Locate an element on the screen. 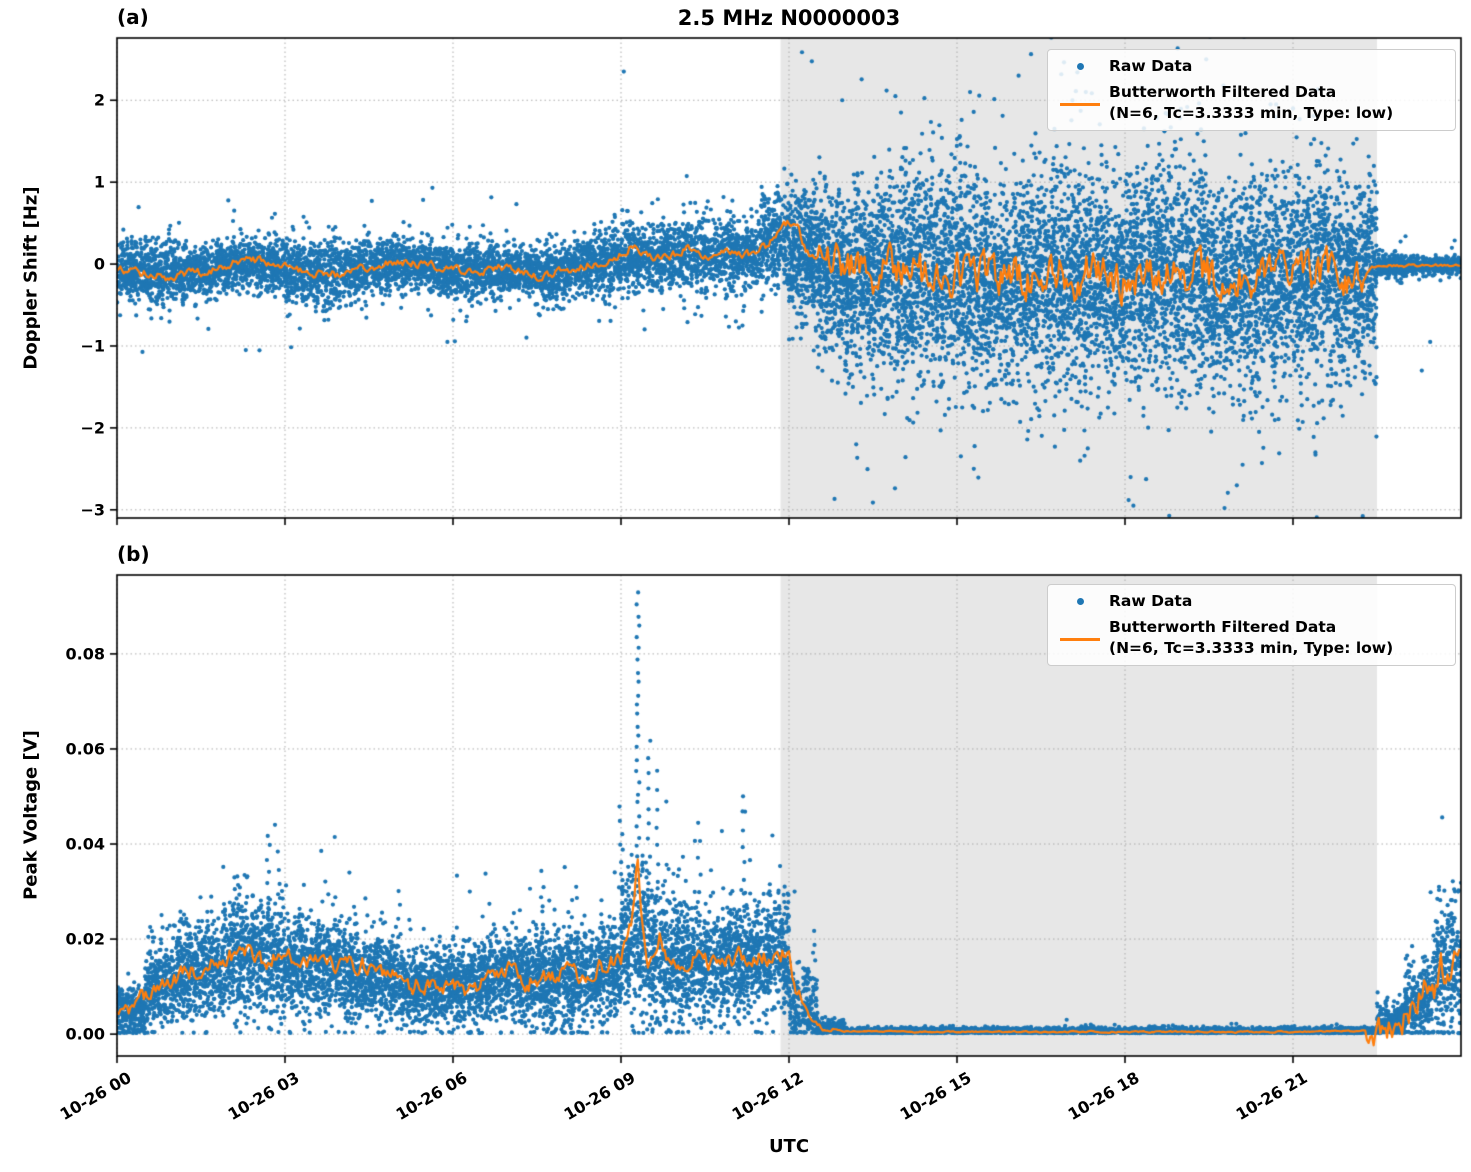  y-tick-label: 0.08 is located at coordinates (85, 654).